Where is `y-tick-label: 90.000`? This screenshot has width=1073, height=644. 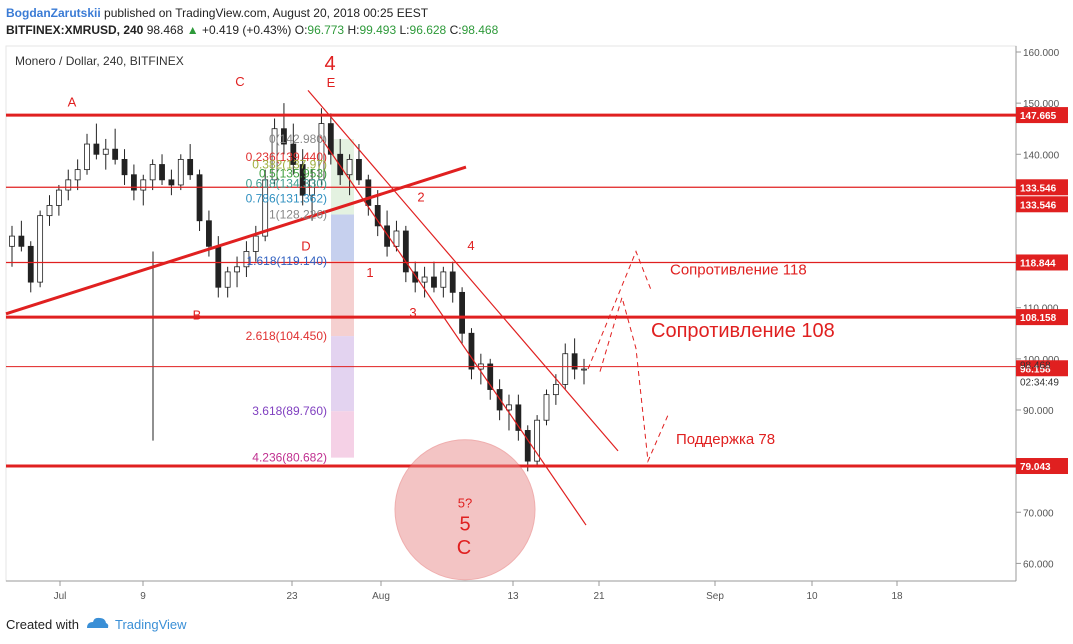
y-tick-label: 90.000 is located at coordinates (1038, 411).